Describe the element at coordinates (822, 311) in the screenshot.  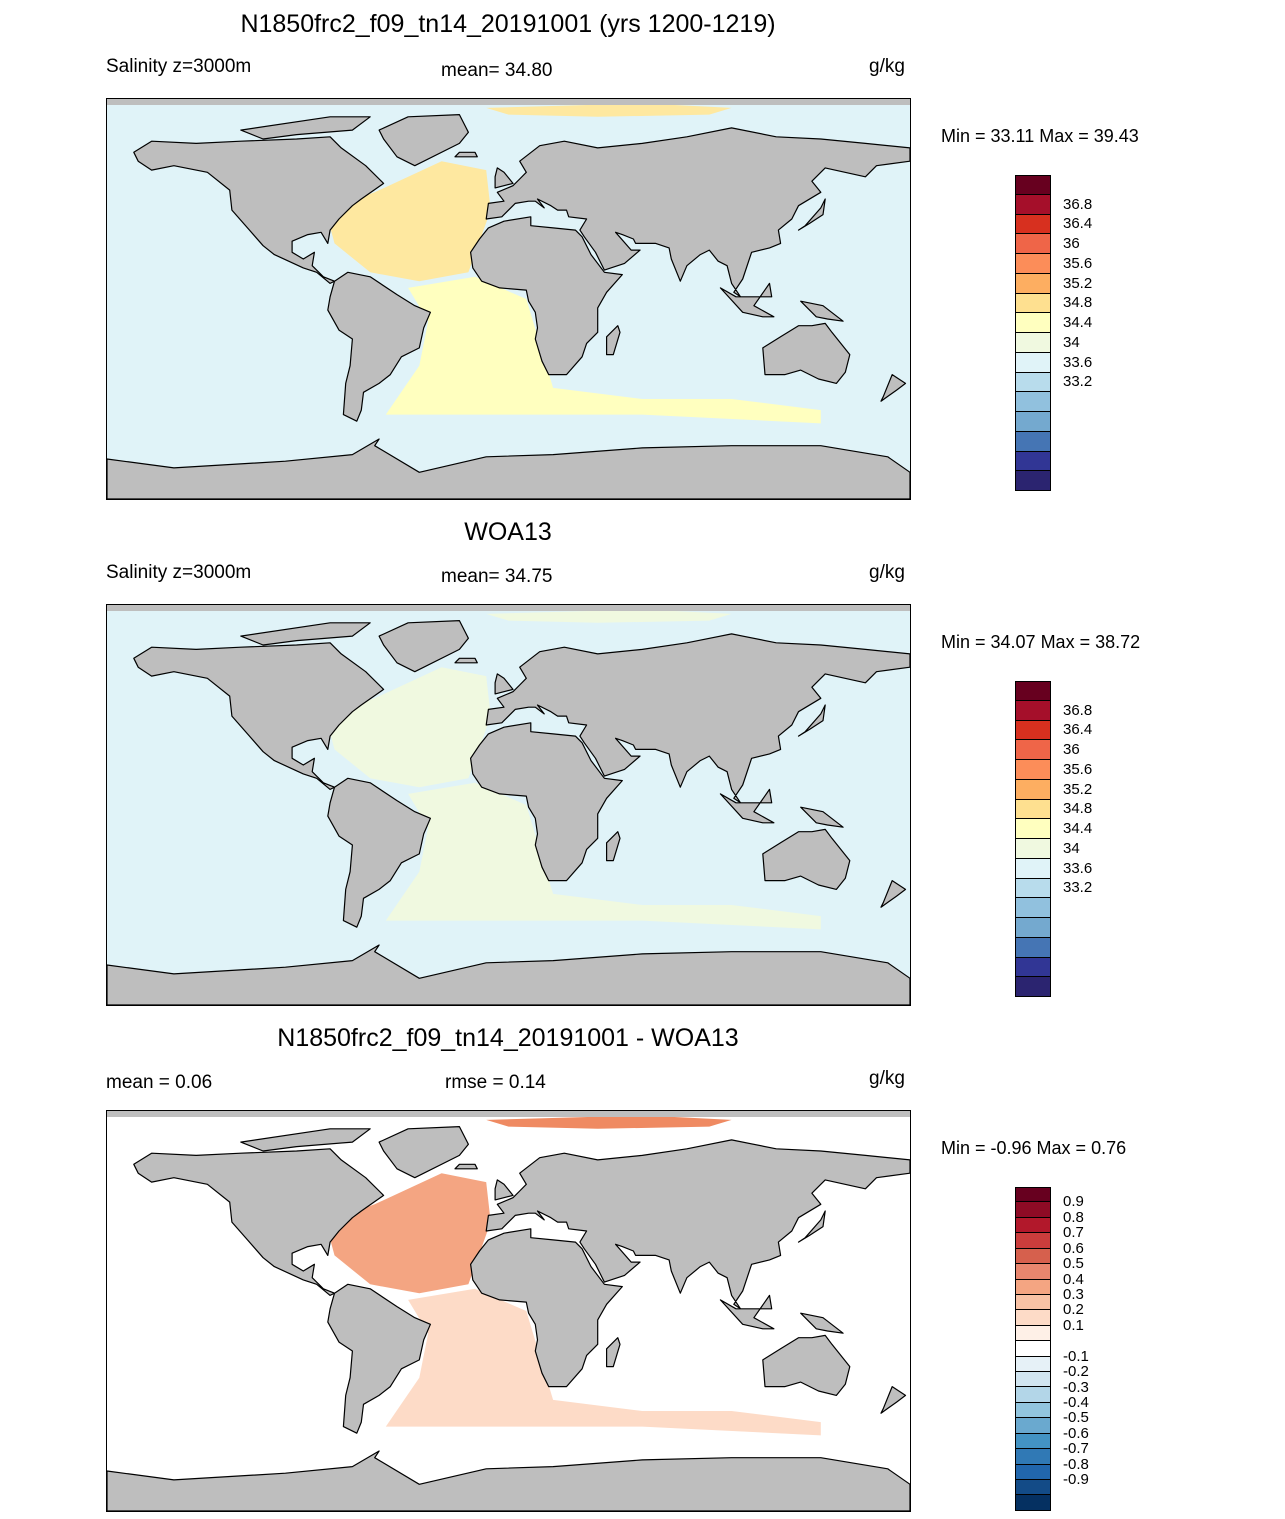
I see `land-png` at that location.